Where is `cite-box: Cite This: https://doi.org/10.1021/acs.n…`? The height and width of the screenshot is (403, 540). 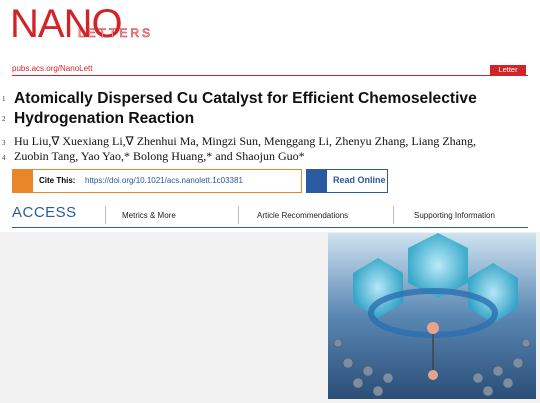 cite-box: Cite This: https://doi.org/10.1021/acs.n… is located at coordinates (157, 181).